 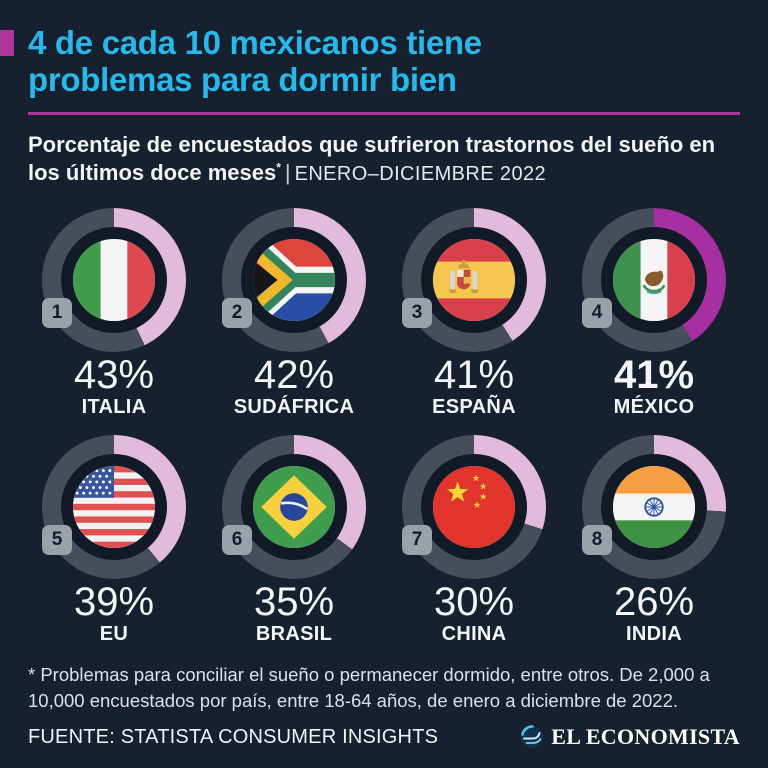 I want to click on el-economista-globe-icon, so click(x=532, y=736).